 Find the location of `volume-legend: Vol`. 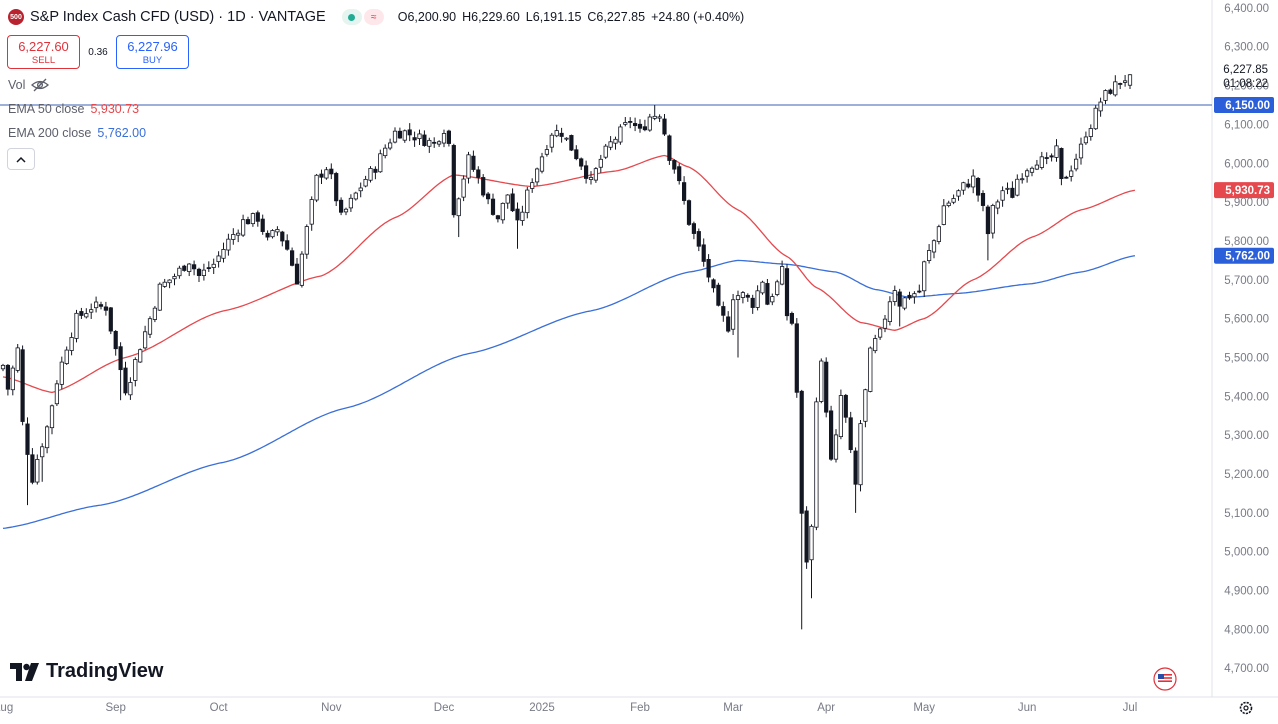

volume-legend: Vol is located at coordinates (29, 85).